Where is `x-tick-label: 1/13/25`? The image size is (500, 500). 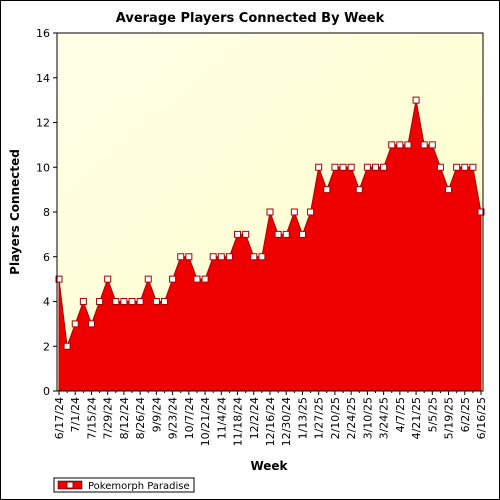
x-tick-label: 1/13/25 is located at coordinates (302, 418).